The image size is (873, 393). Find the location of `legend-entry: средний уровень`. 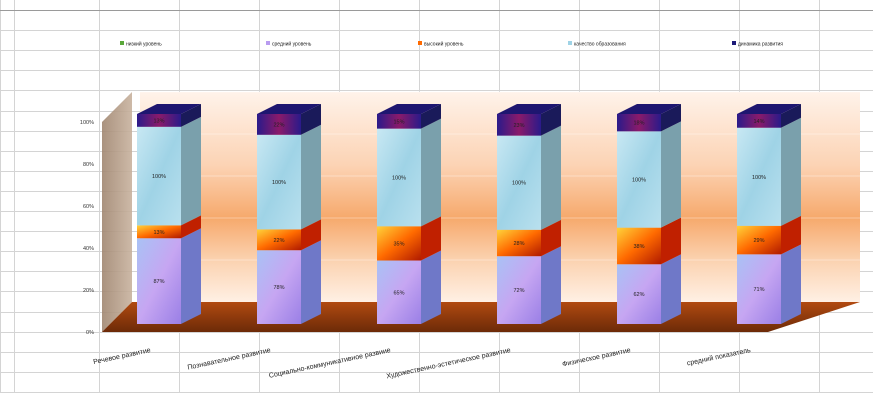

legend-entry: средний уровень is located at coordinates (289, 44).